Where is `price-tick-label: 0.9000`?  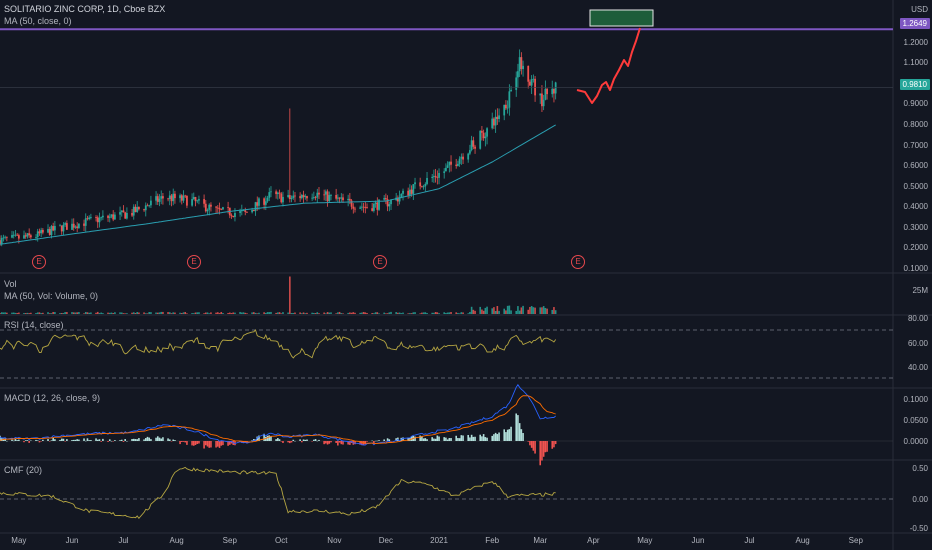 price-tick-label: 0.9000 is located at coordinates (915, 104).